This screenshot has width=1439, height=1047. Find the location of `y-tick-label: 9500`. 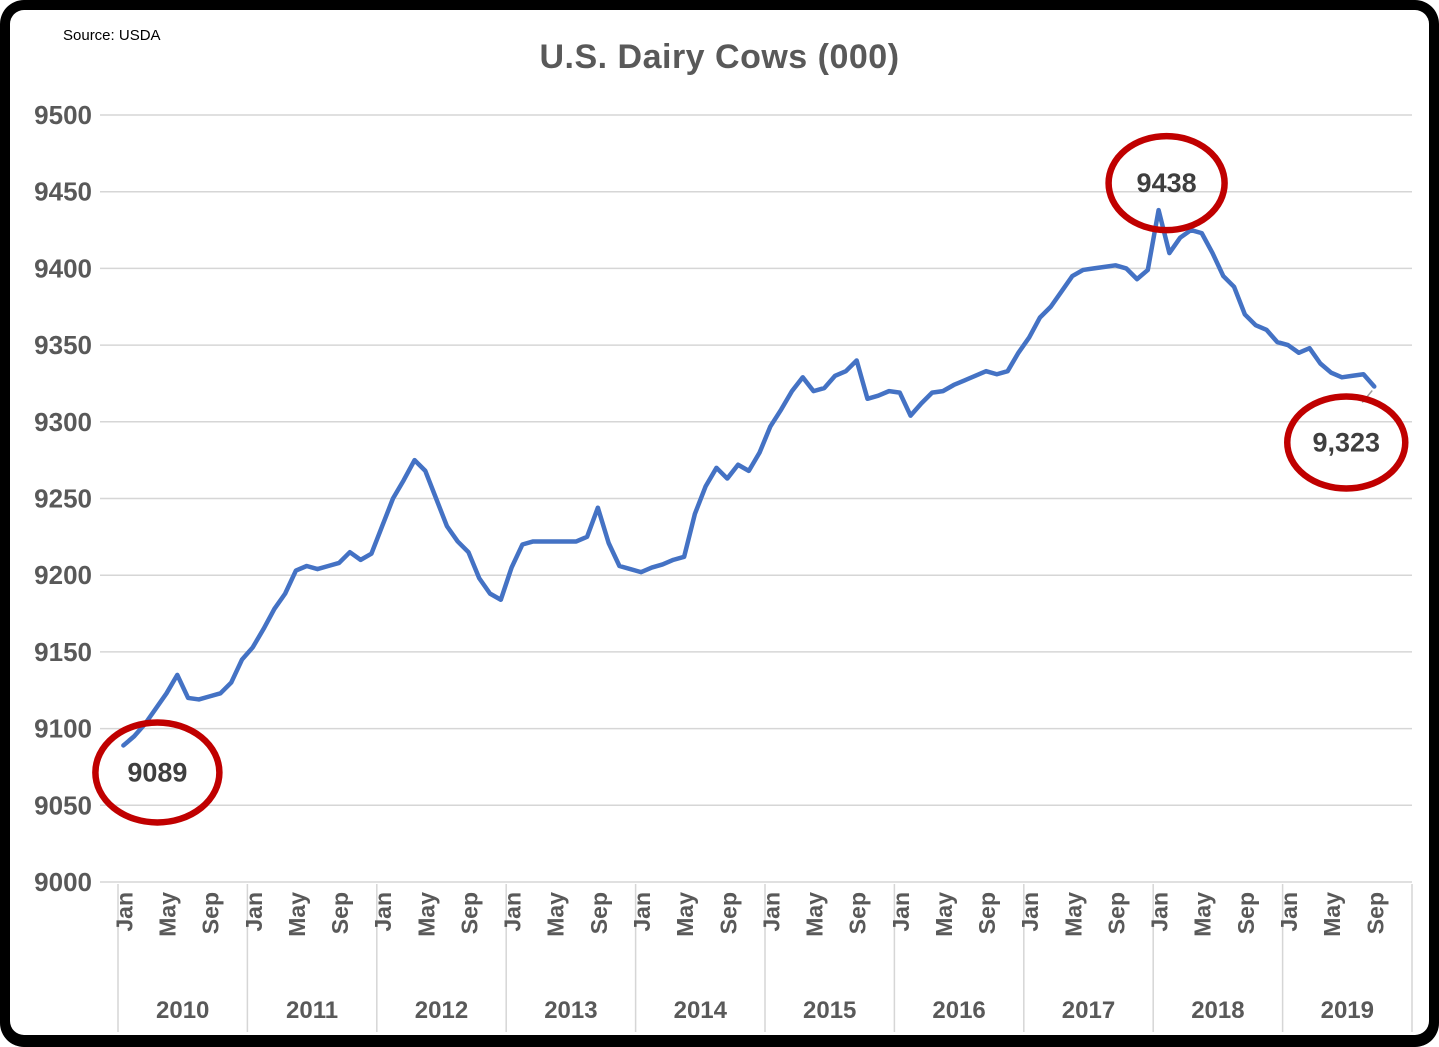

y-tick-label: 9500 is located at coordinates (63, 115).